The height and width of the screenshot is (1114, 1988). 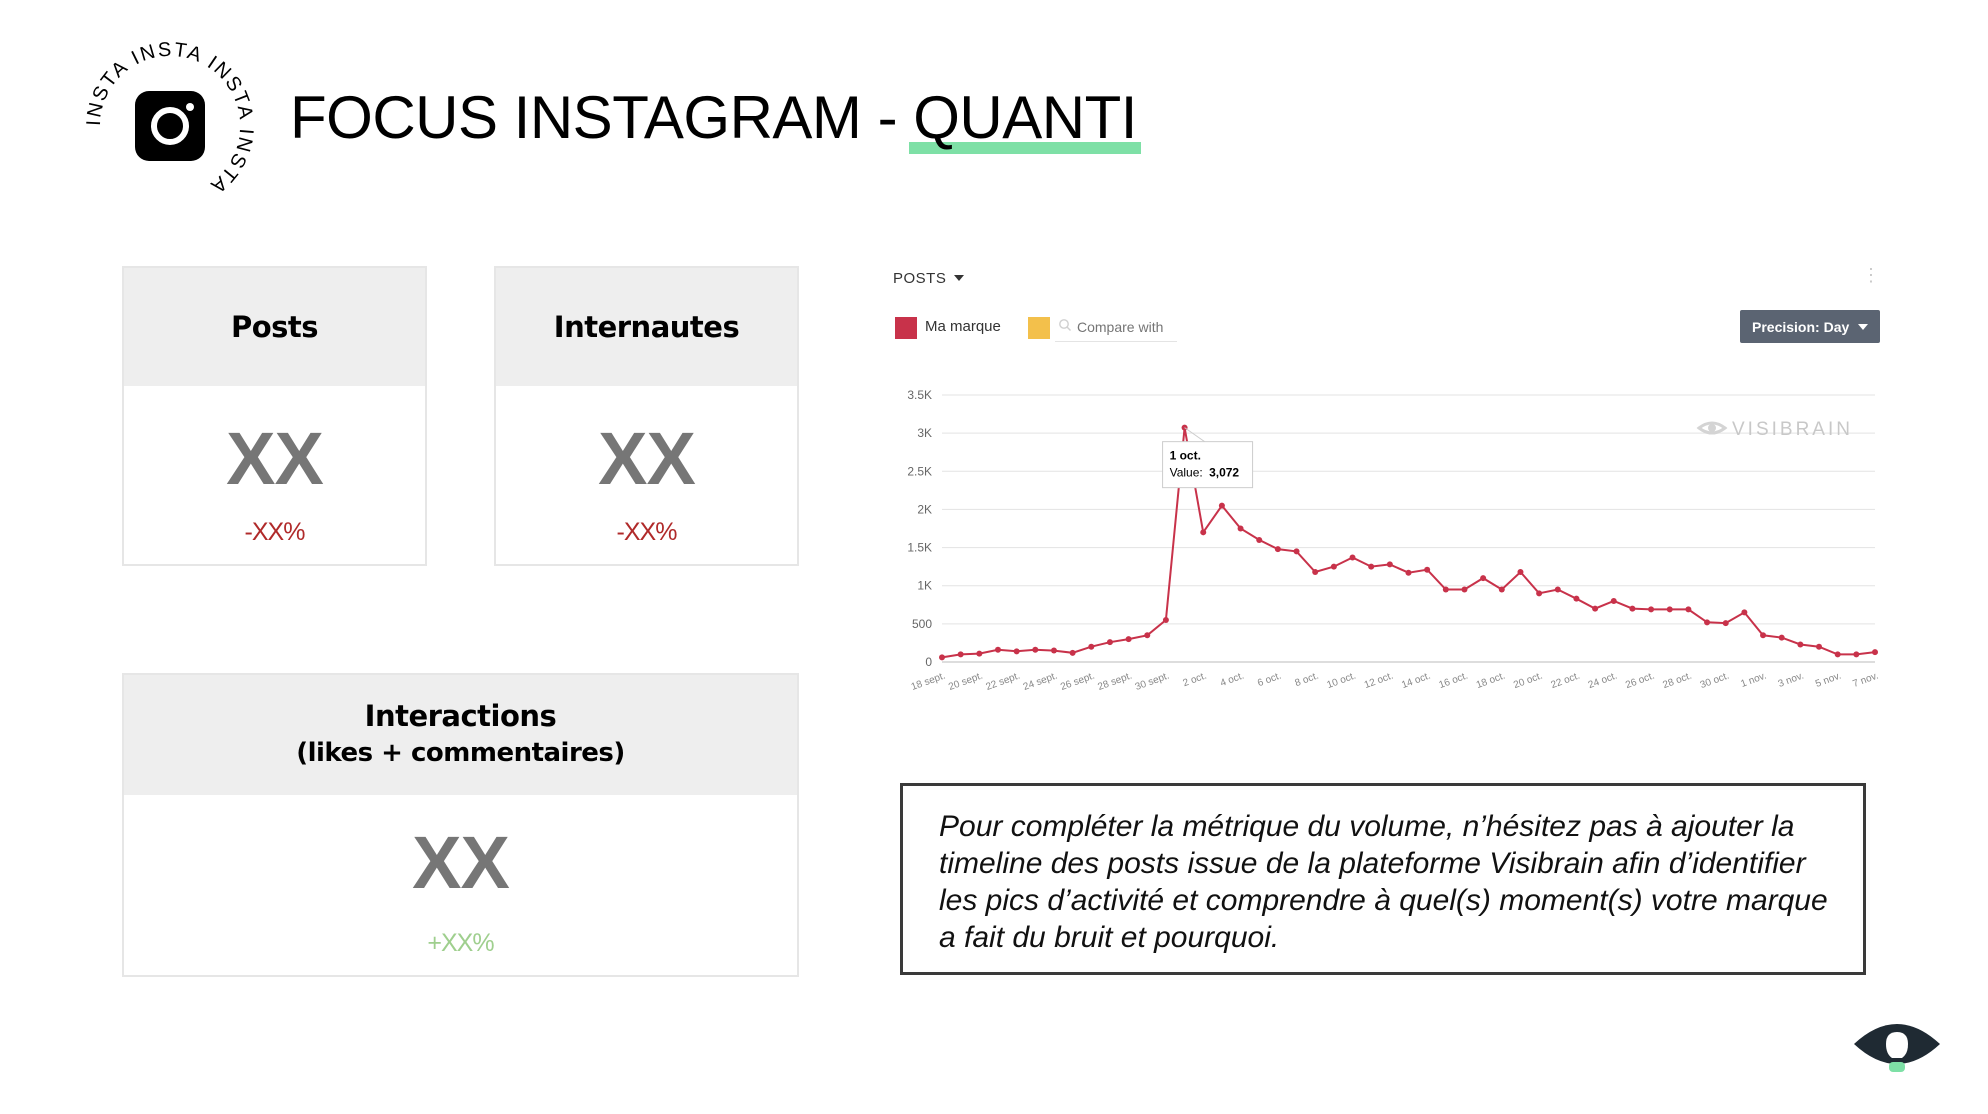 What do you see at coordinates (1152, 681) in the screenshot?
I see `x-tick-label: 30 sept.` at bounding box center [1152, 681].